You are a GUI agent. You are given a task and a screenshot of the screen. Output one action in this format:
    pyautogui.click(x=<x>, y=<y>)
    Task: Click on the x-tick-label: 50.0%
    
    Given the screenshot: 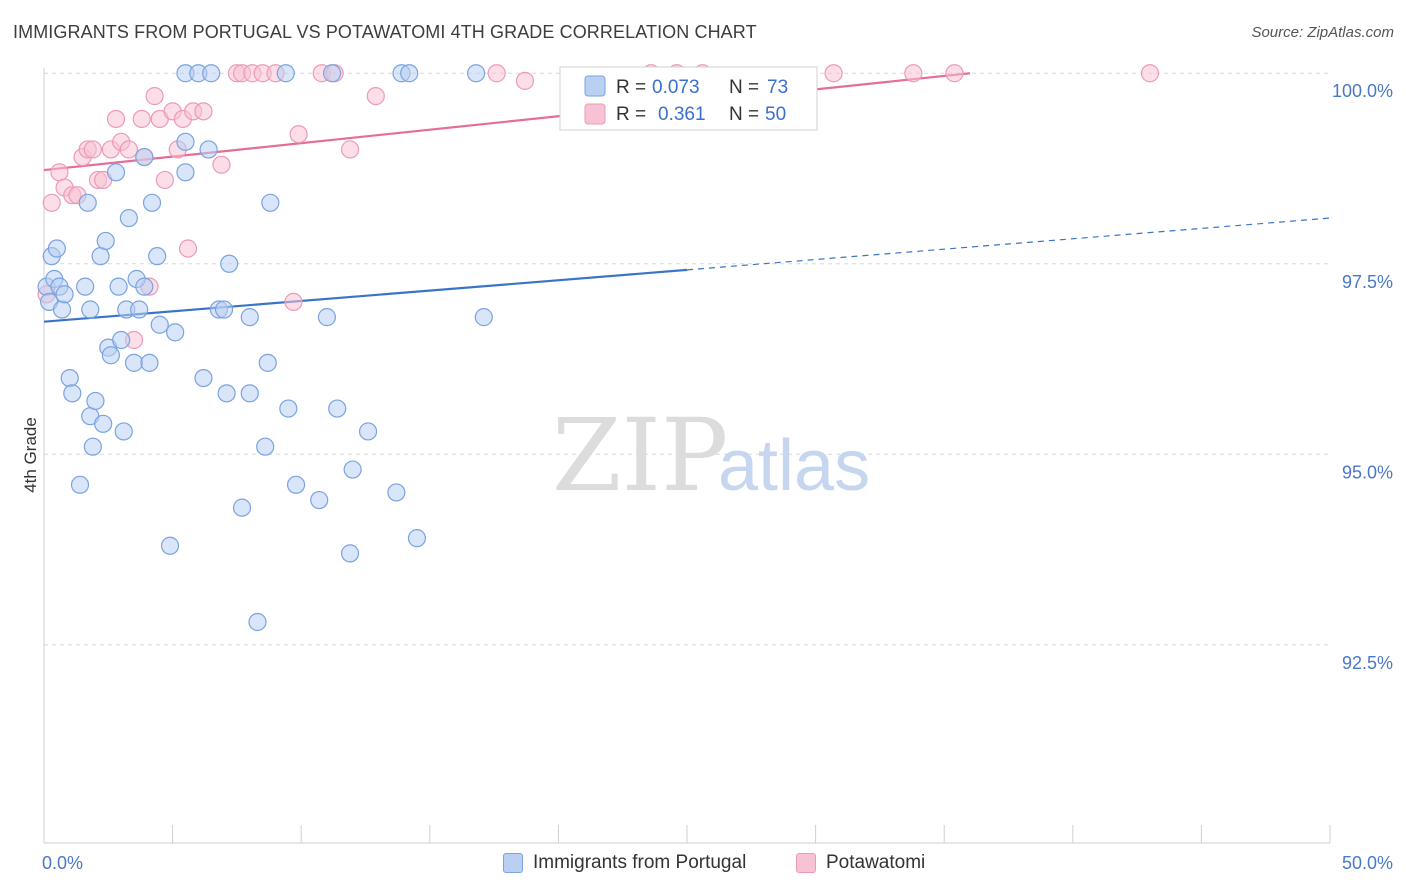 What is the action you would take?
    pyautogui.click(x=1367, y=863)
    